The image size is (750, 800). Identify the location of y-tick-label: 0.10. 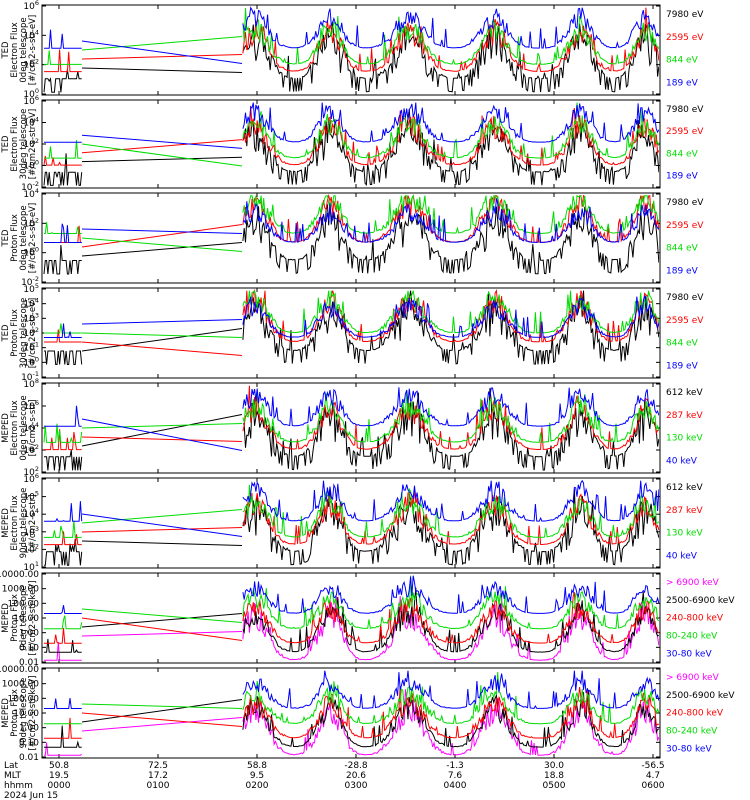
(29, 743).